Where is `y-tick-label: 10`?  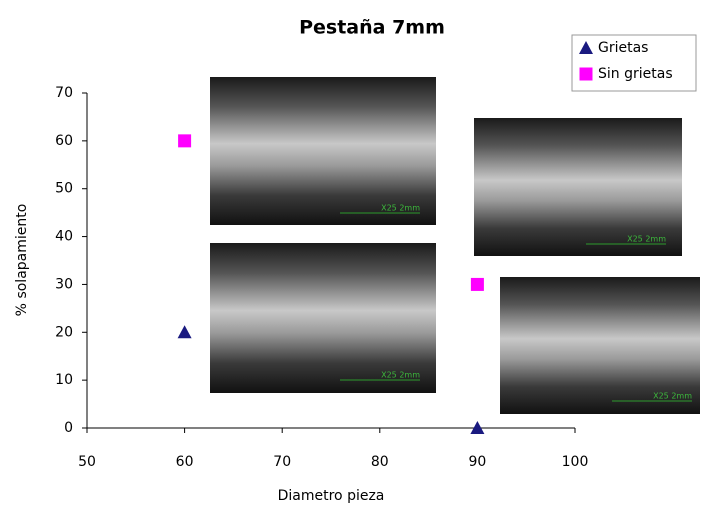 y-tick-label: 10 is located at coordinates (64, 380).